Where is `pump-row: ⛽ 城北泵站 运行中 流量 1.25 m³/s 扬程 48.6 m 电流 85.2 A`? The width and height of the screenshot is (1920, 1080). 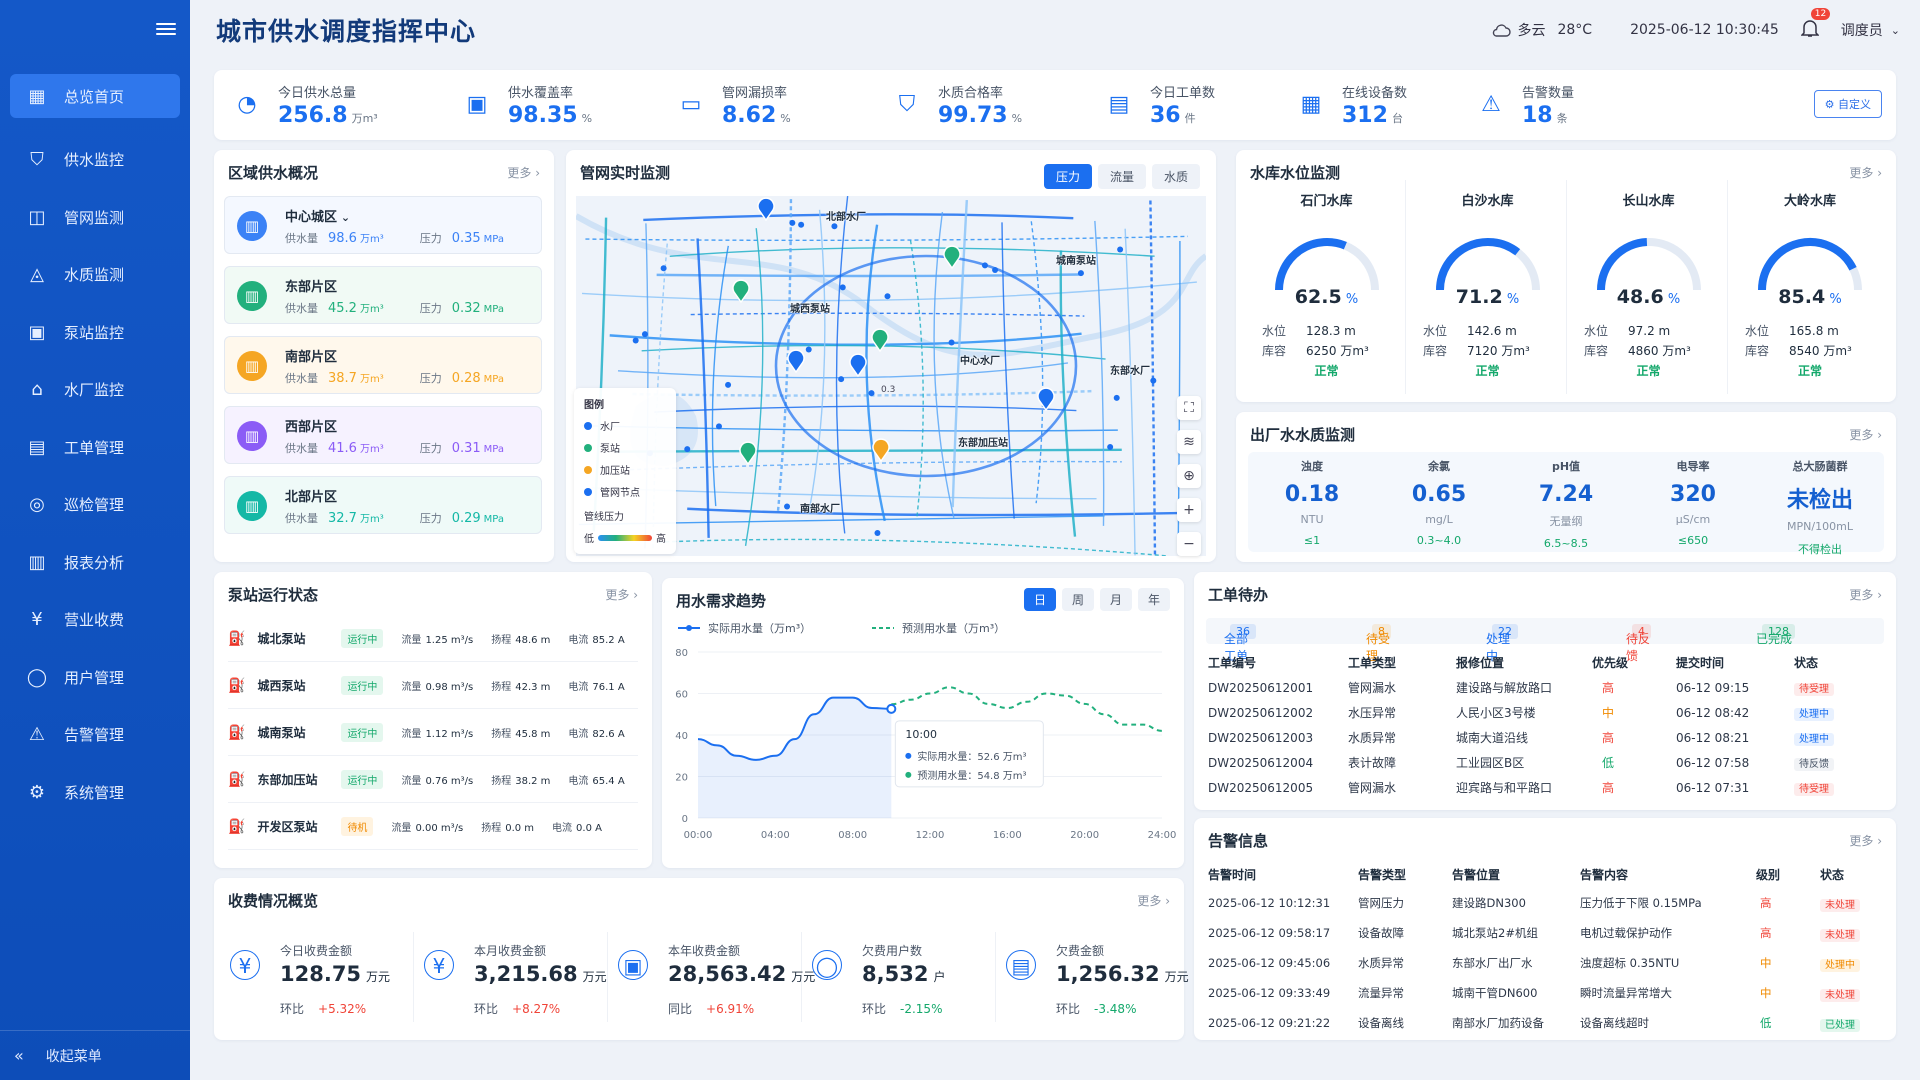 pump-row: ⛽ 城北泵站 运行中 流量 1.25 m³/s 扬程 48.6 m 电流 85.2 A is located at coordinates (433, 639).